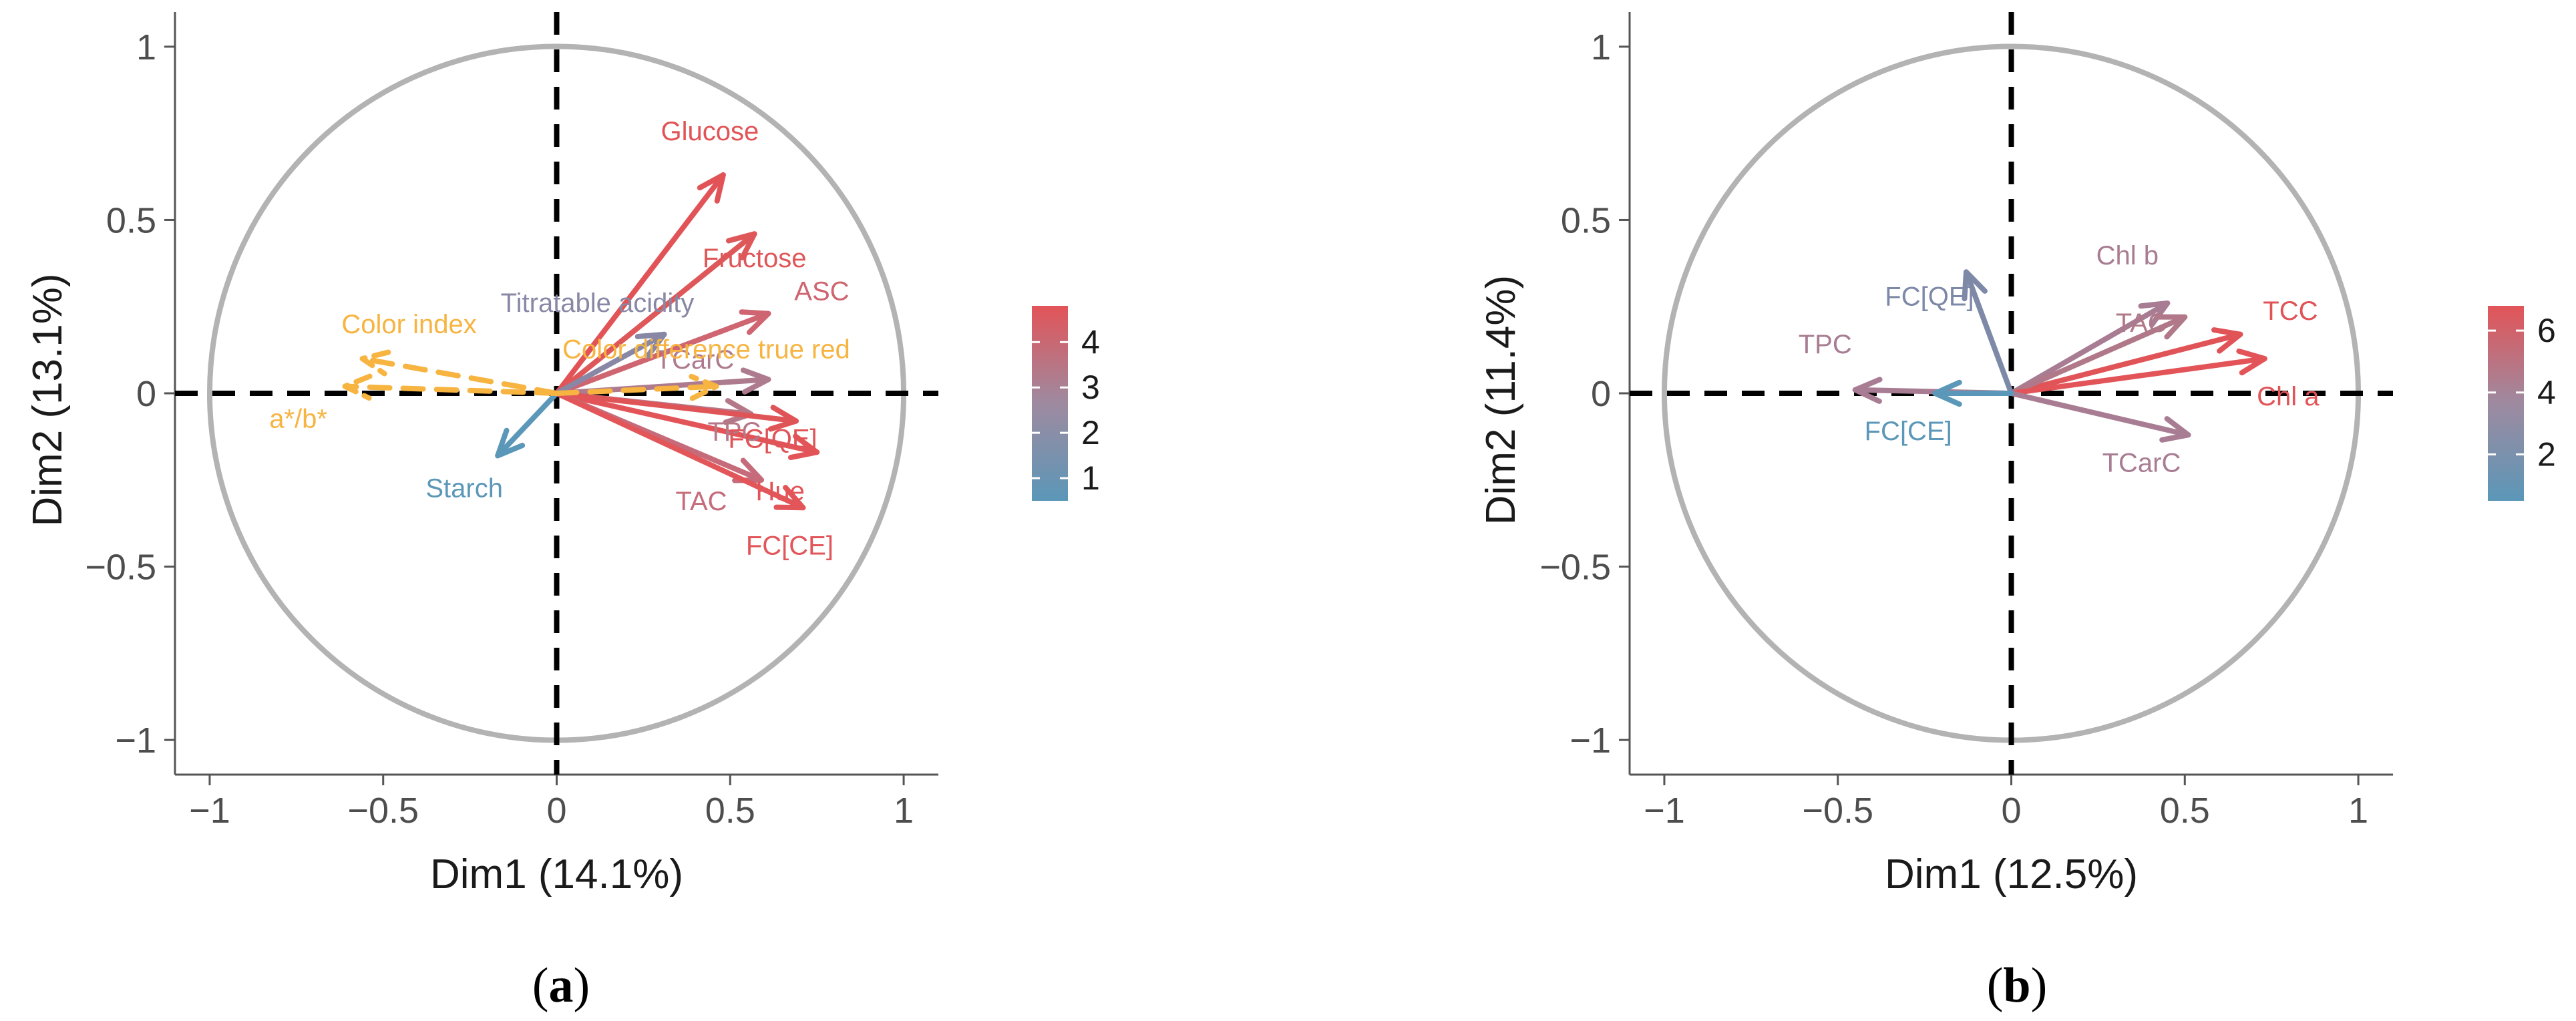 The image size is (2576, 1021). What do you see at coordinates (2288, 396) in the screenshot?
I see `variable-label: Chl a` at bounding box center [2288, 396].